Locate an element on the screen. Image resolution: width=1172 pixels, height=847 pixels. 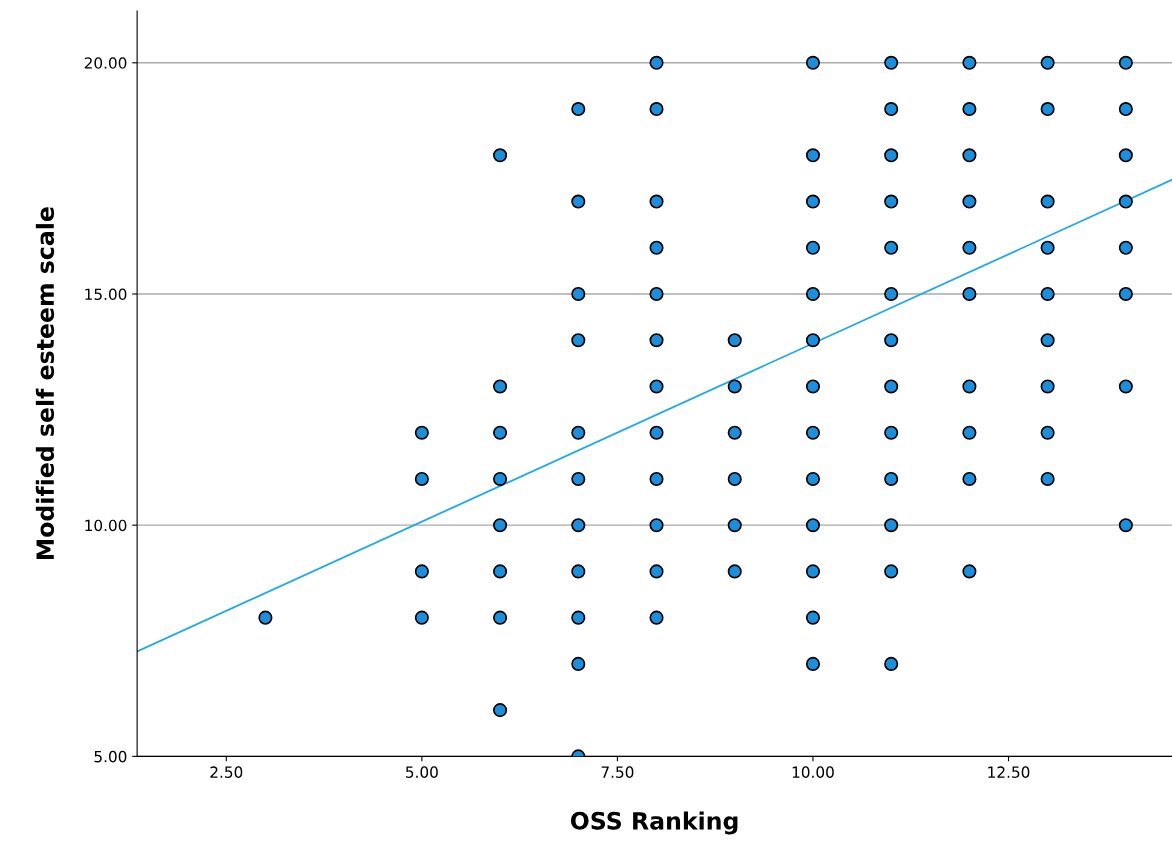
x-tick-label: 10.00 is located at coordinates (813, 772).